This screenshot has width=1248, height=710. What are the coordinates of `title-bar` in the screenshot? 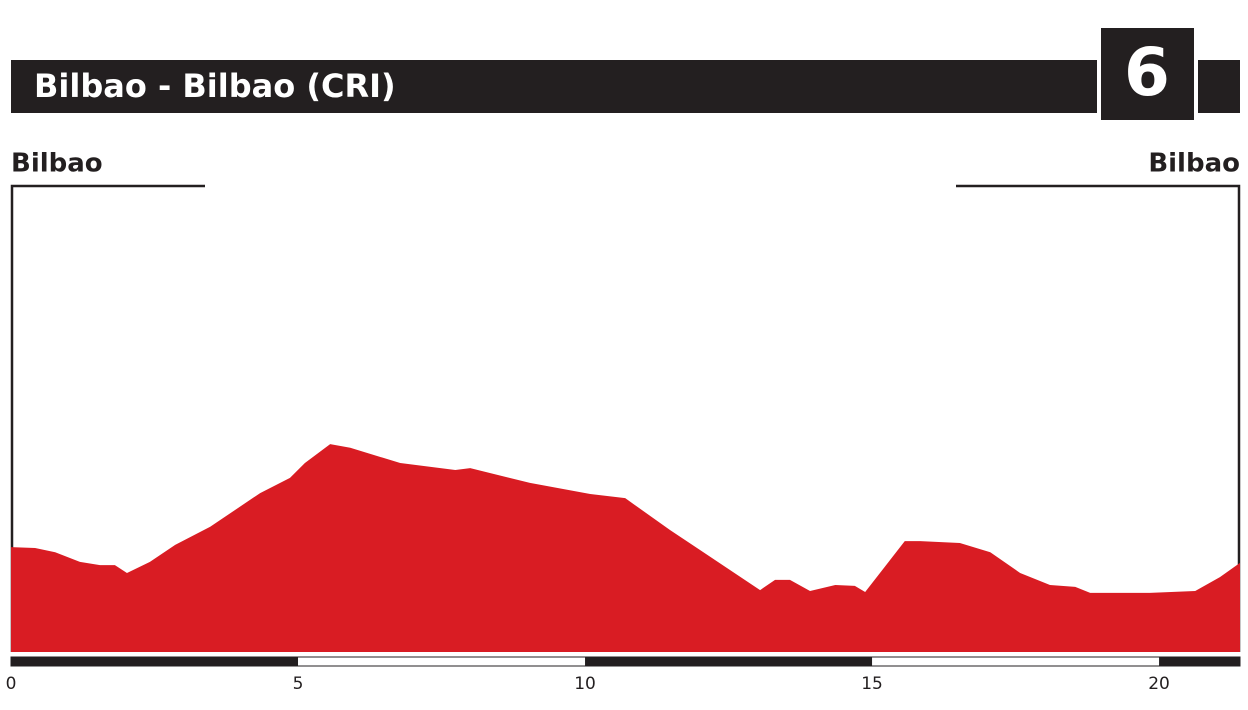 It's located at (625, 86).